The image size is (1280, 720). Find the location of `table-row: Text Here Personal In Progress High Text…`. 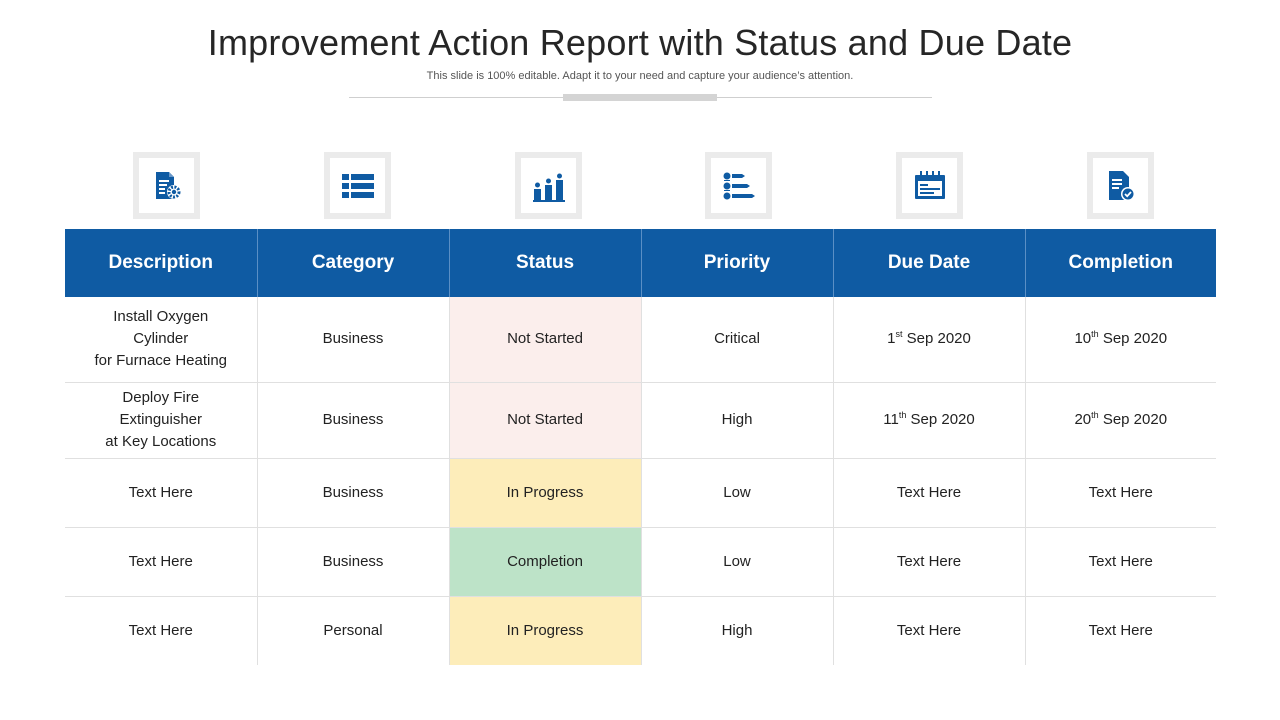

table-row: Text Here Personal In Progress High Text… is located at coordinates (640, 630).